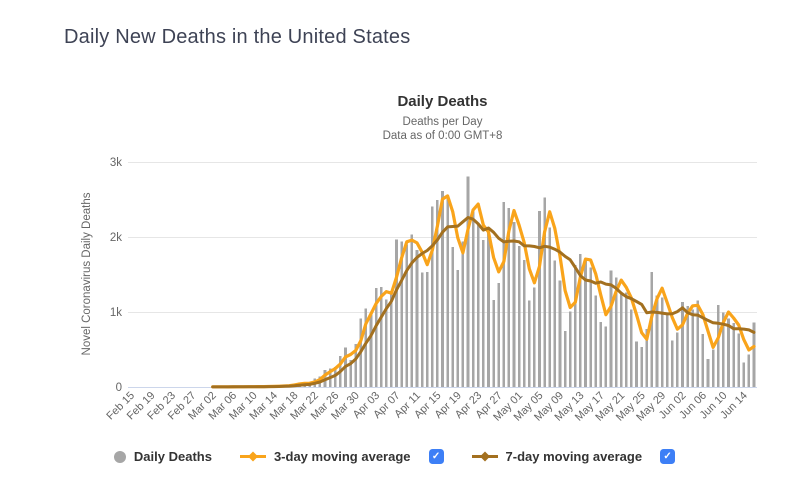 Image resolution: width=789 pixels, height=496 pixels. Describe the element at coordinates (442, 101) in the screenshot. I see `chart-title: Daily Deaths` at that location.